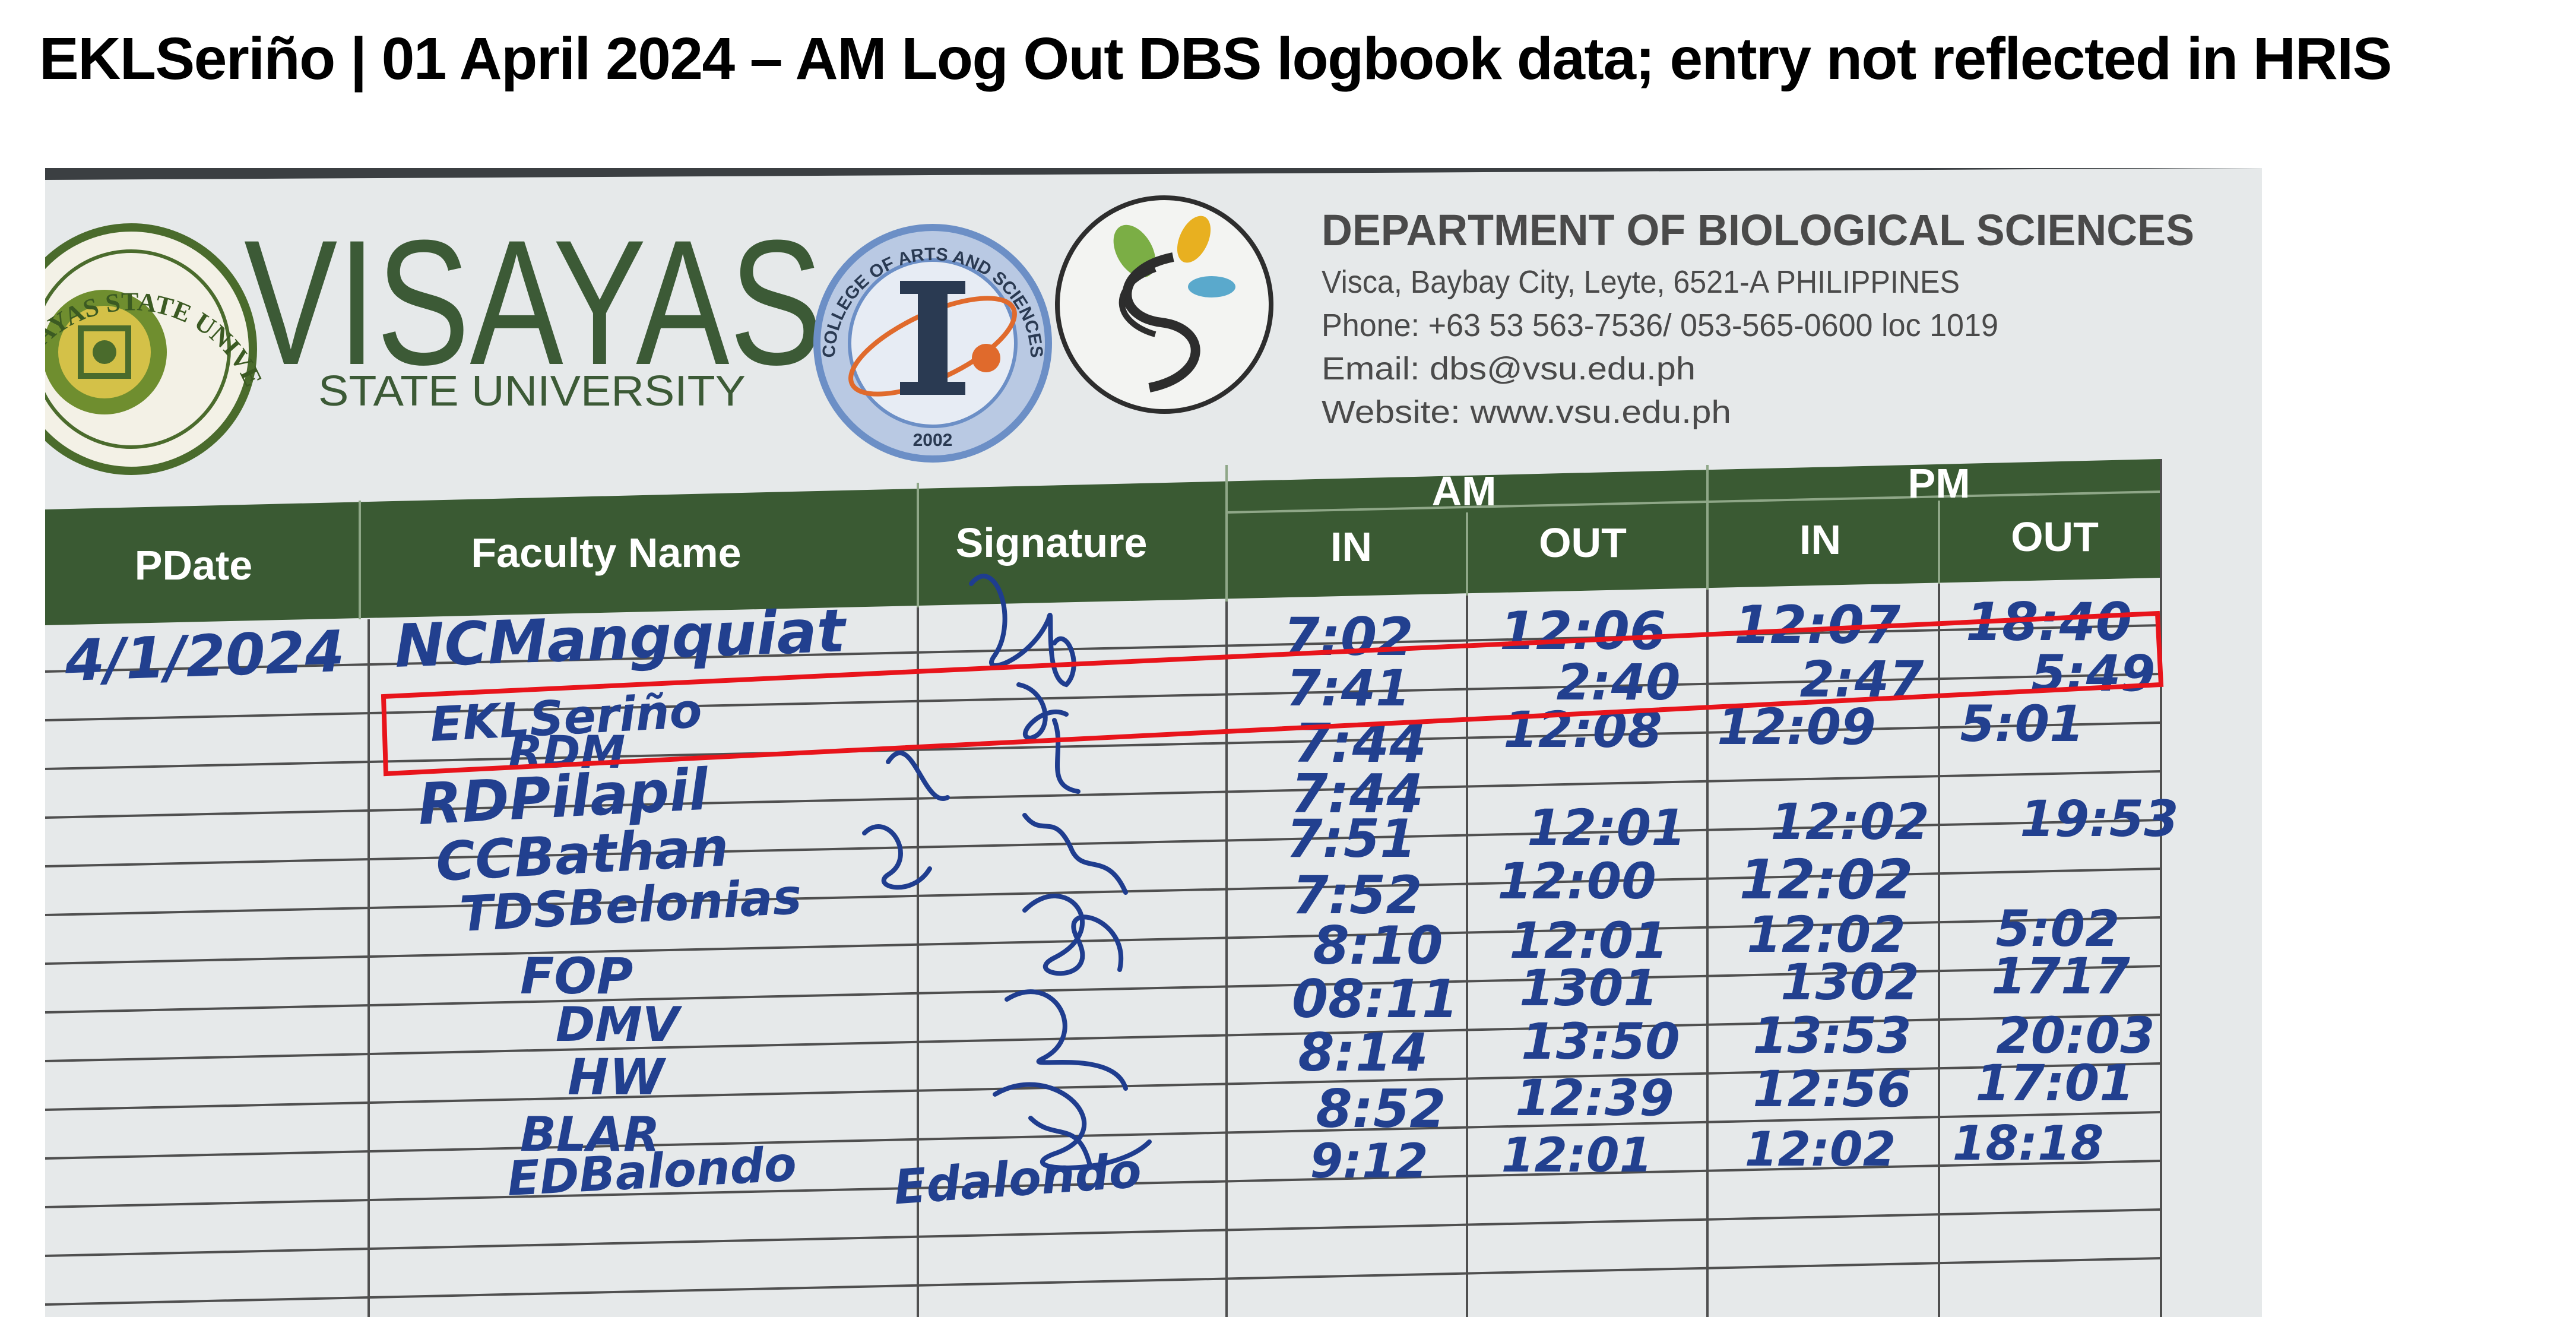 The height and width of the screenshot is (1317, 2576). I want to click on row-pm-in: 12:56, so click(1832, 1089).